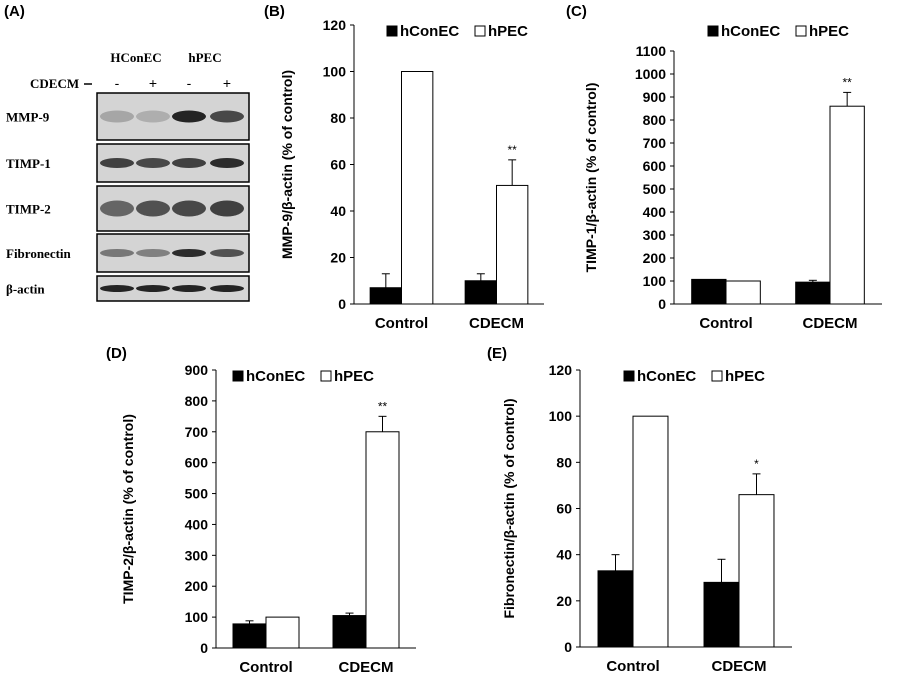 The image size is (906, 673). I want to click on y-tick-label: 1100, so click(651, 51).